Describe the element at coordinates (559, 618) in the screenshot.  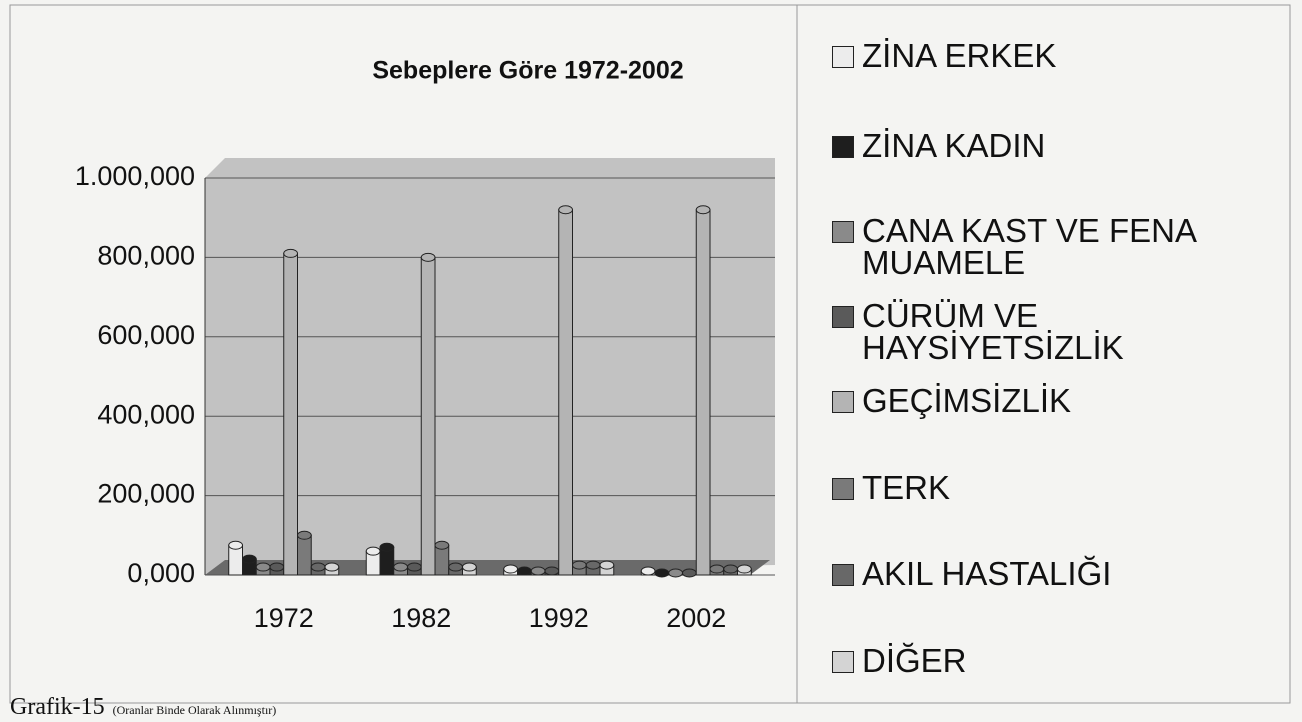
I see `x-tick-label: 1992` at that location.